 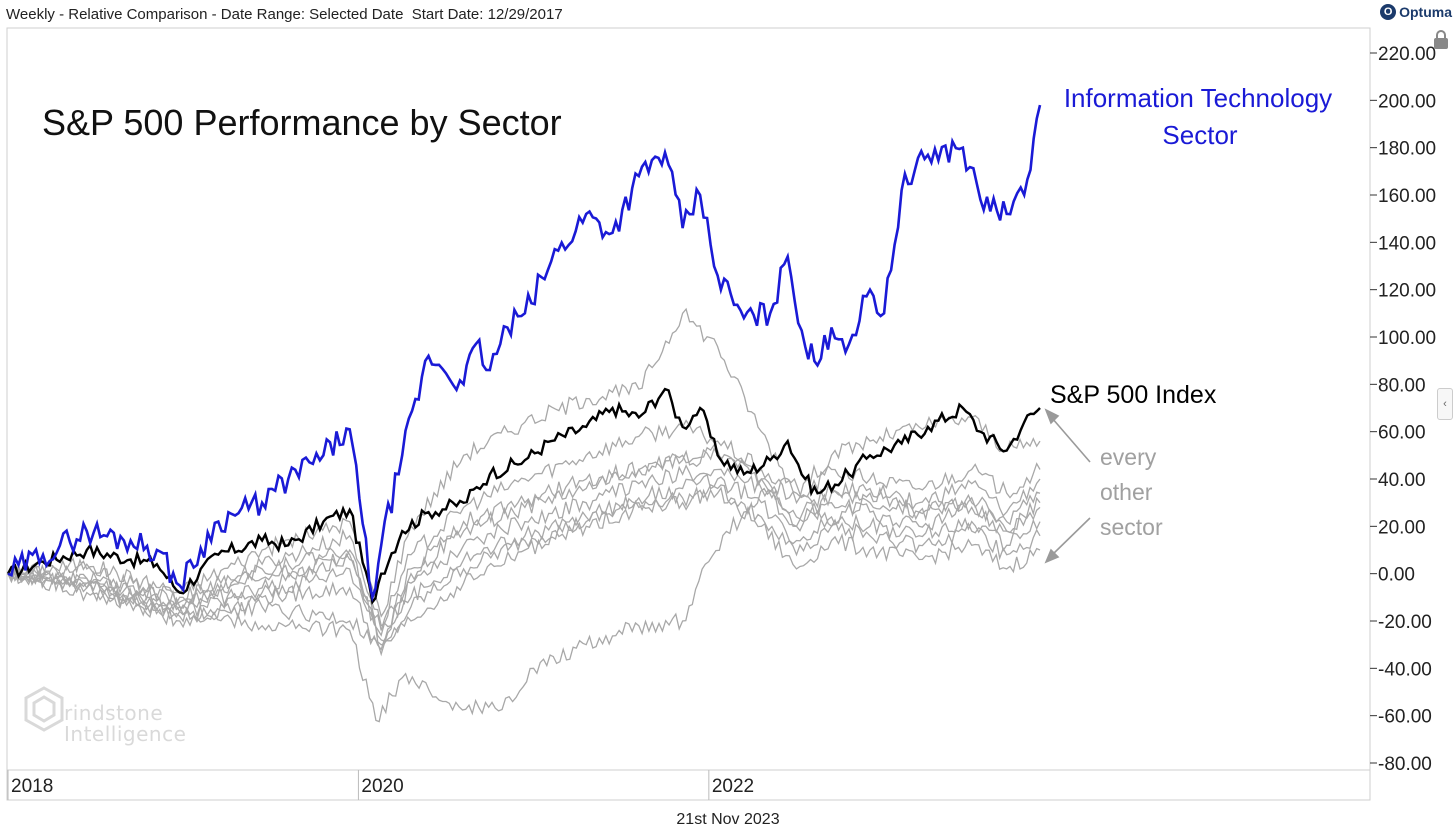 I want to click on y-tick-label: 0.00, so click(x=1396, y=575).